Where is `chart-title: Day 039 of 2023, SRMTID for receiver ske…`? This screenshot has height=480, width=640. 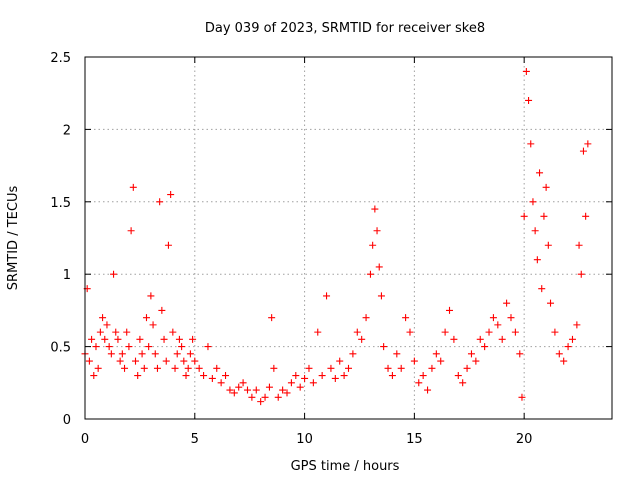
chart-title: Day 039 of 2023, SRMTID for receiver ske… is located at coordinates (345, 28).